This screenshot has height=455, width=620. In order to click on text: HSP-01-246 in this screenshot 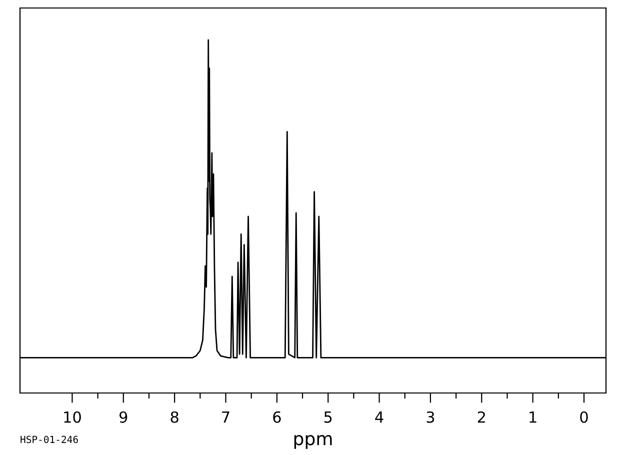, I will do `click(49, 440)`.